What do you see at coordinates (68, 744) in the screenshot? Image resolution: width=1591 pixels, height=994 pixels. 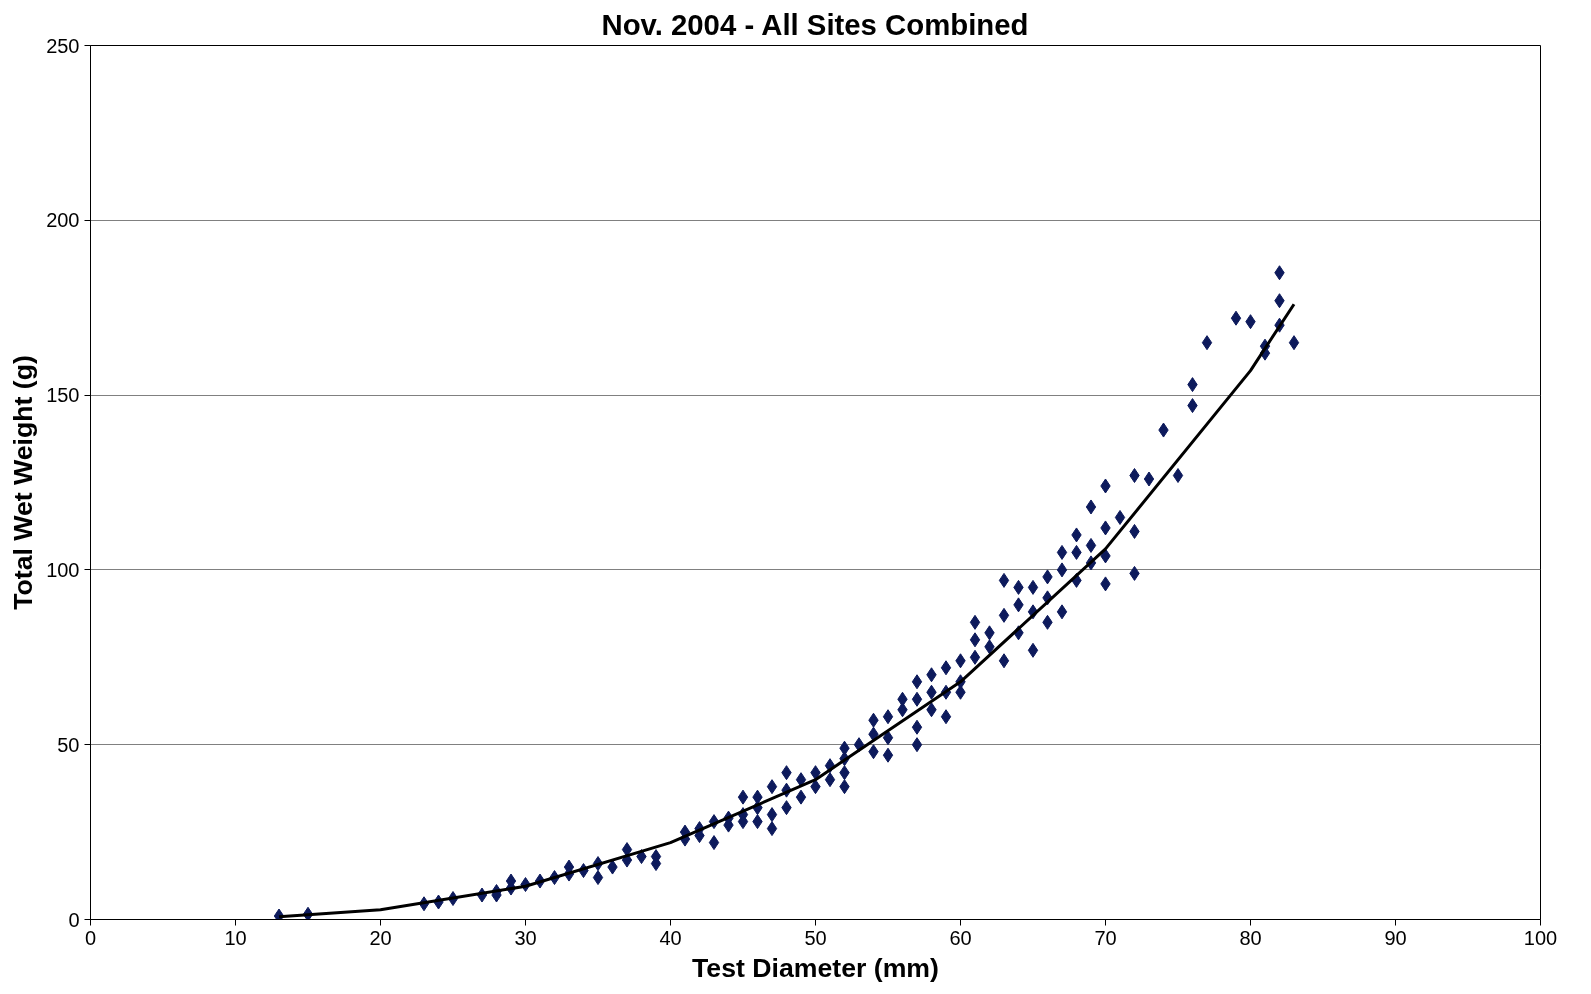 I see `y-tick-label: 50` at bounding box center [68, 744].